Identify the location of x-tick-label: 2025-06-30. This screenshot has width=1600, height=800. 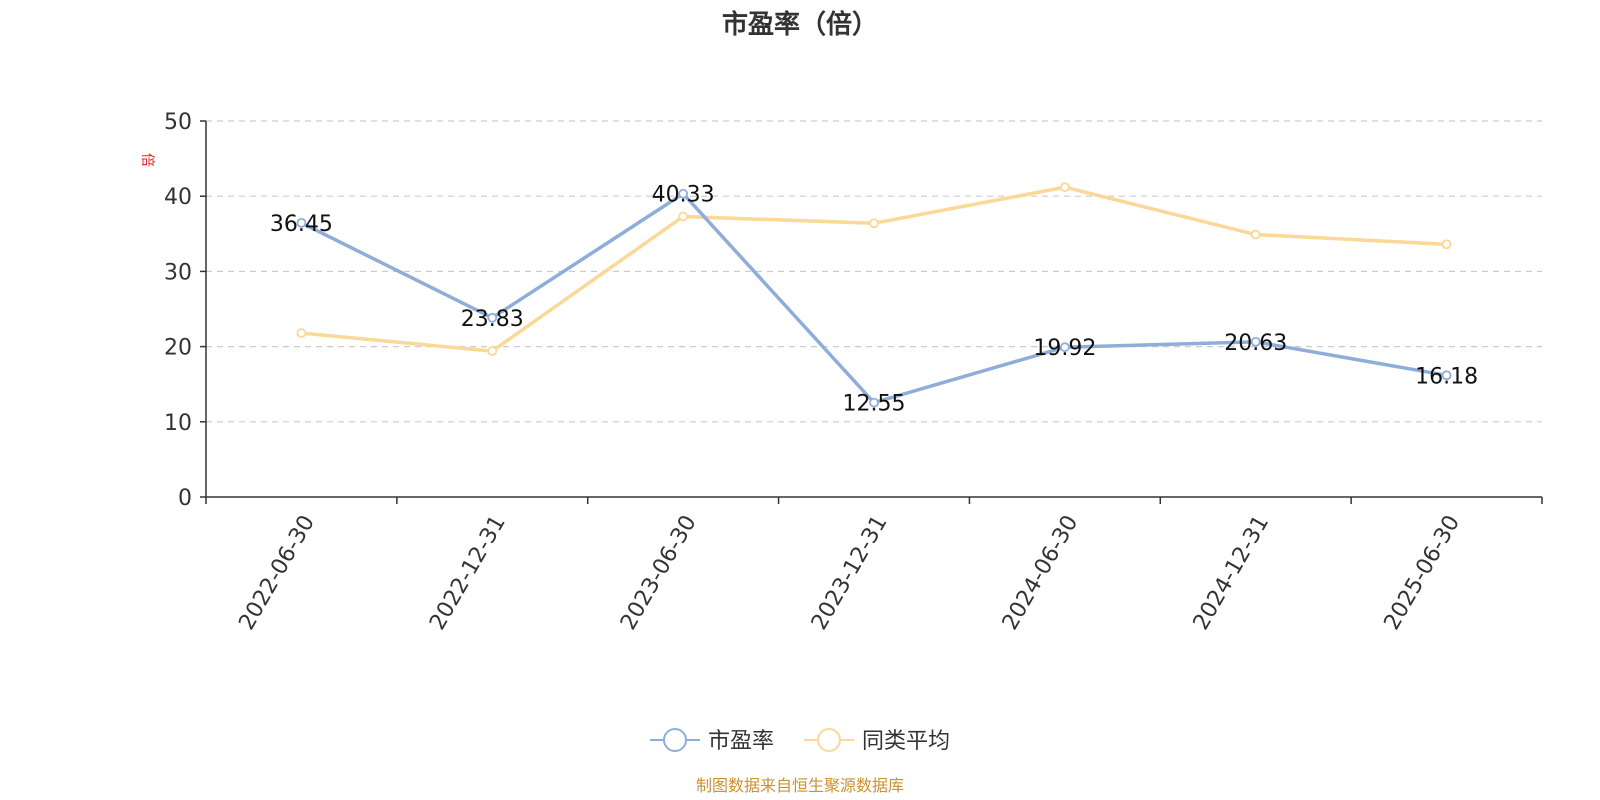
(1423, 572).